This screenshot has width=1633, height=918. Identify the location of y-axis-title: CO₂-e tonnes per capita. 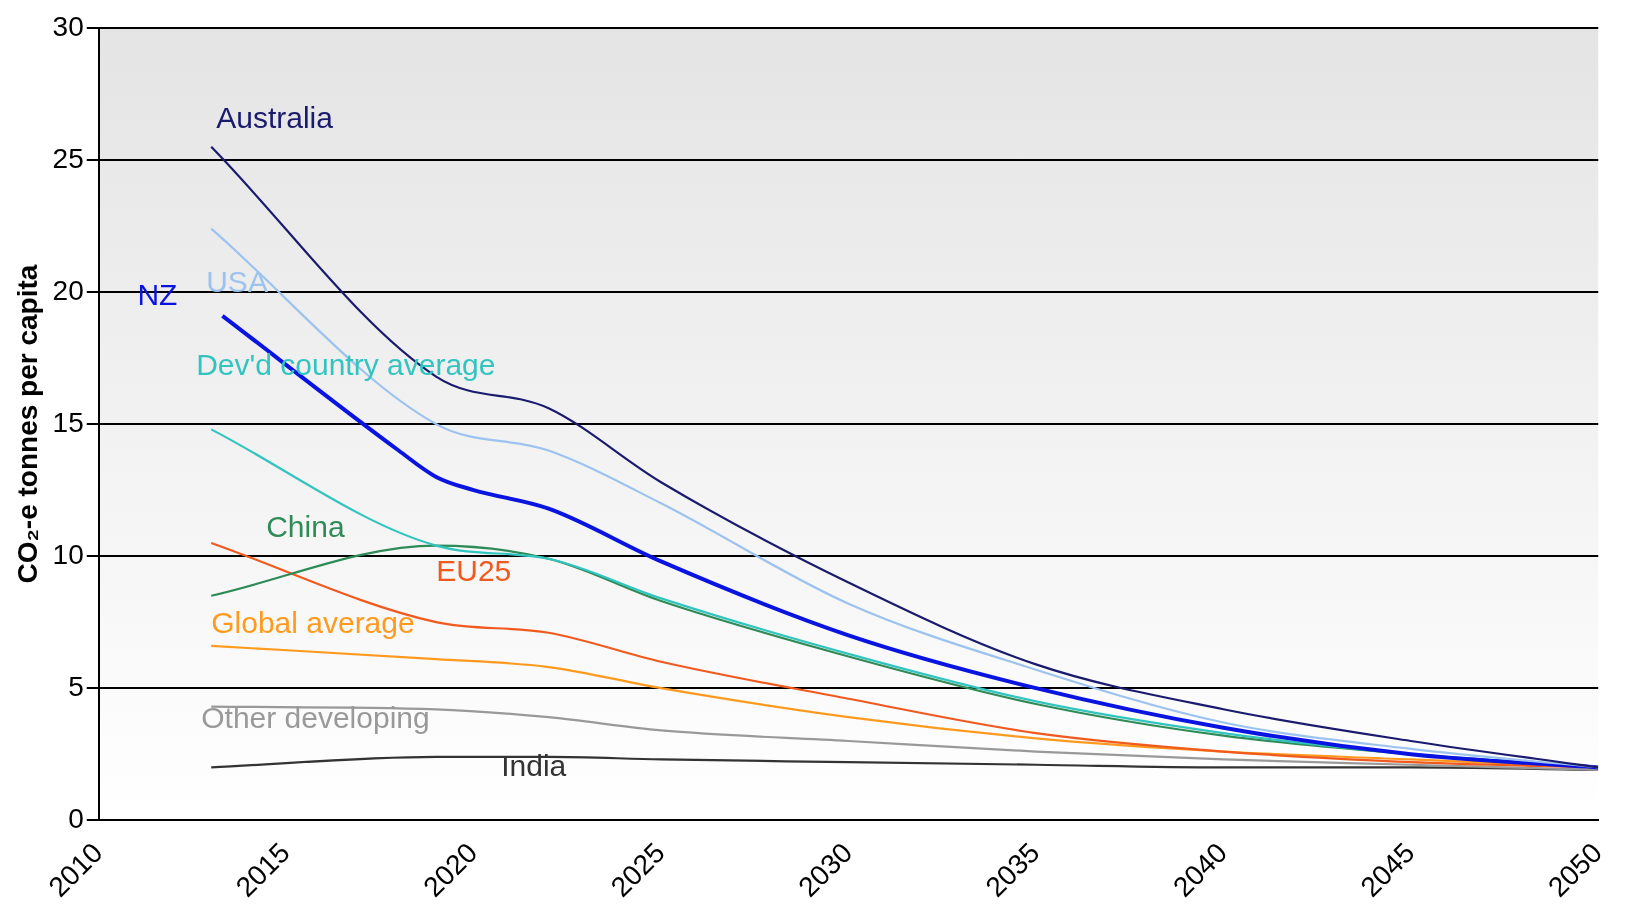
(27, 424).